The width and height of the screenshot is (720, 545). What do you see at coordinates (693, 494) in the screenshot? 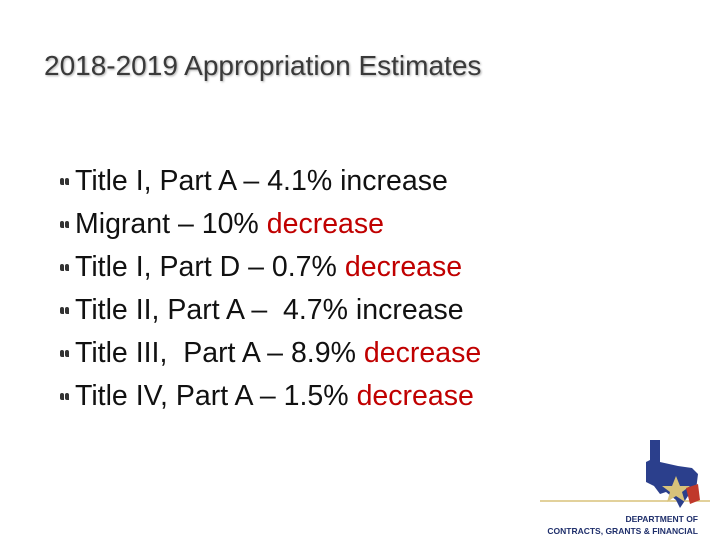
I see `logo-accent` at bounding box center [693, 494].